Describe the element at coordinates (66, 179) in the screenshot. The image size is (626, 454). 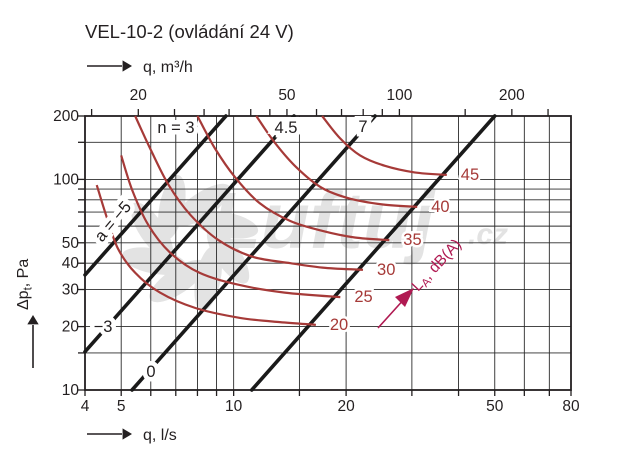
I see `left-axis-label: 100` at that location.